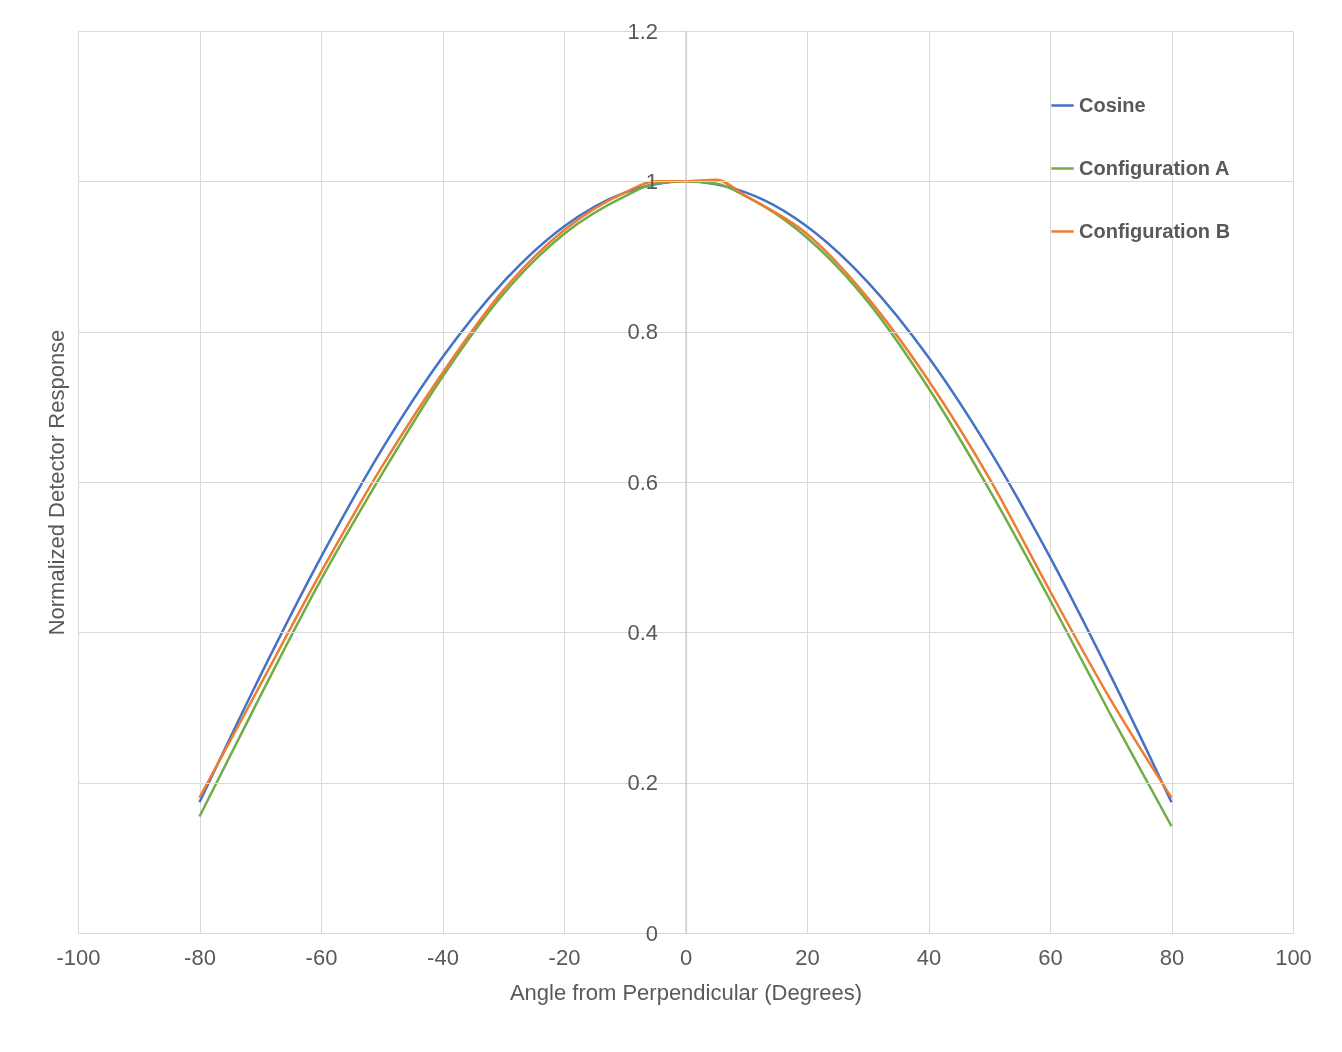 The height and width of the screenshot is (1052, 1342). Describe the element at coordinates (564, 957) in the screenshot. I see `x-tick-label: -20` at that location.